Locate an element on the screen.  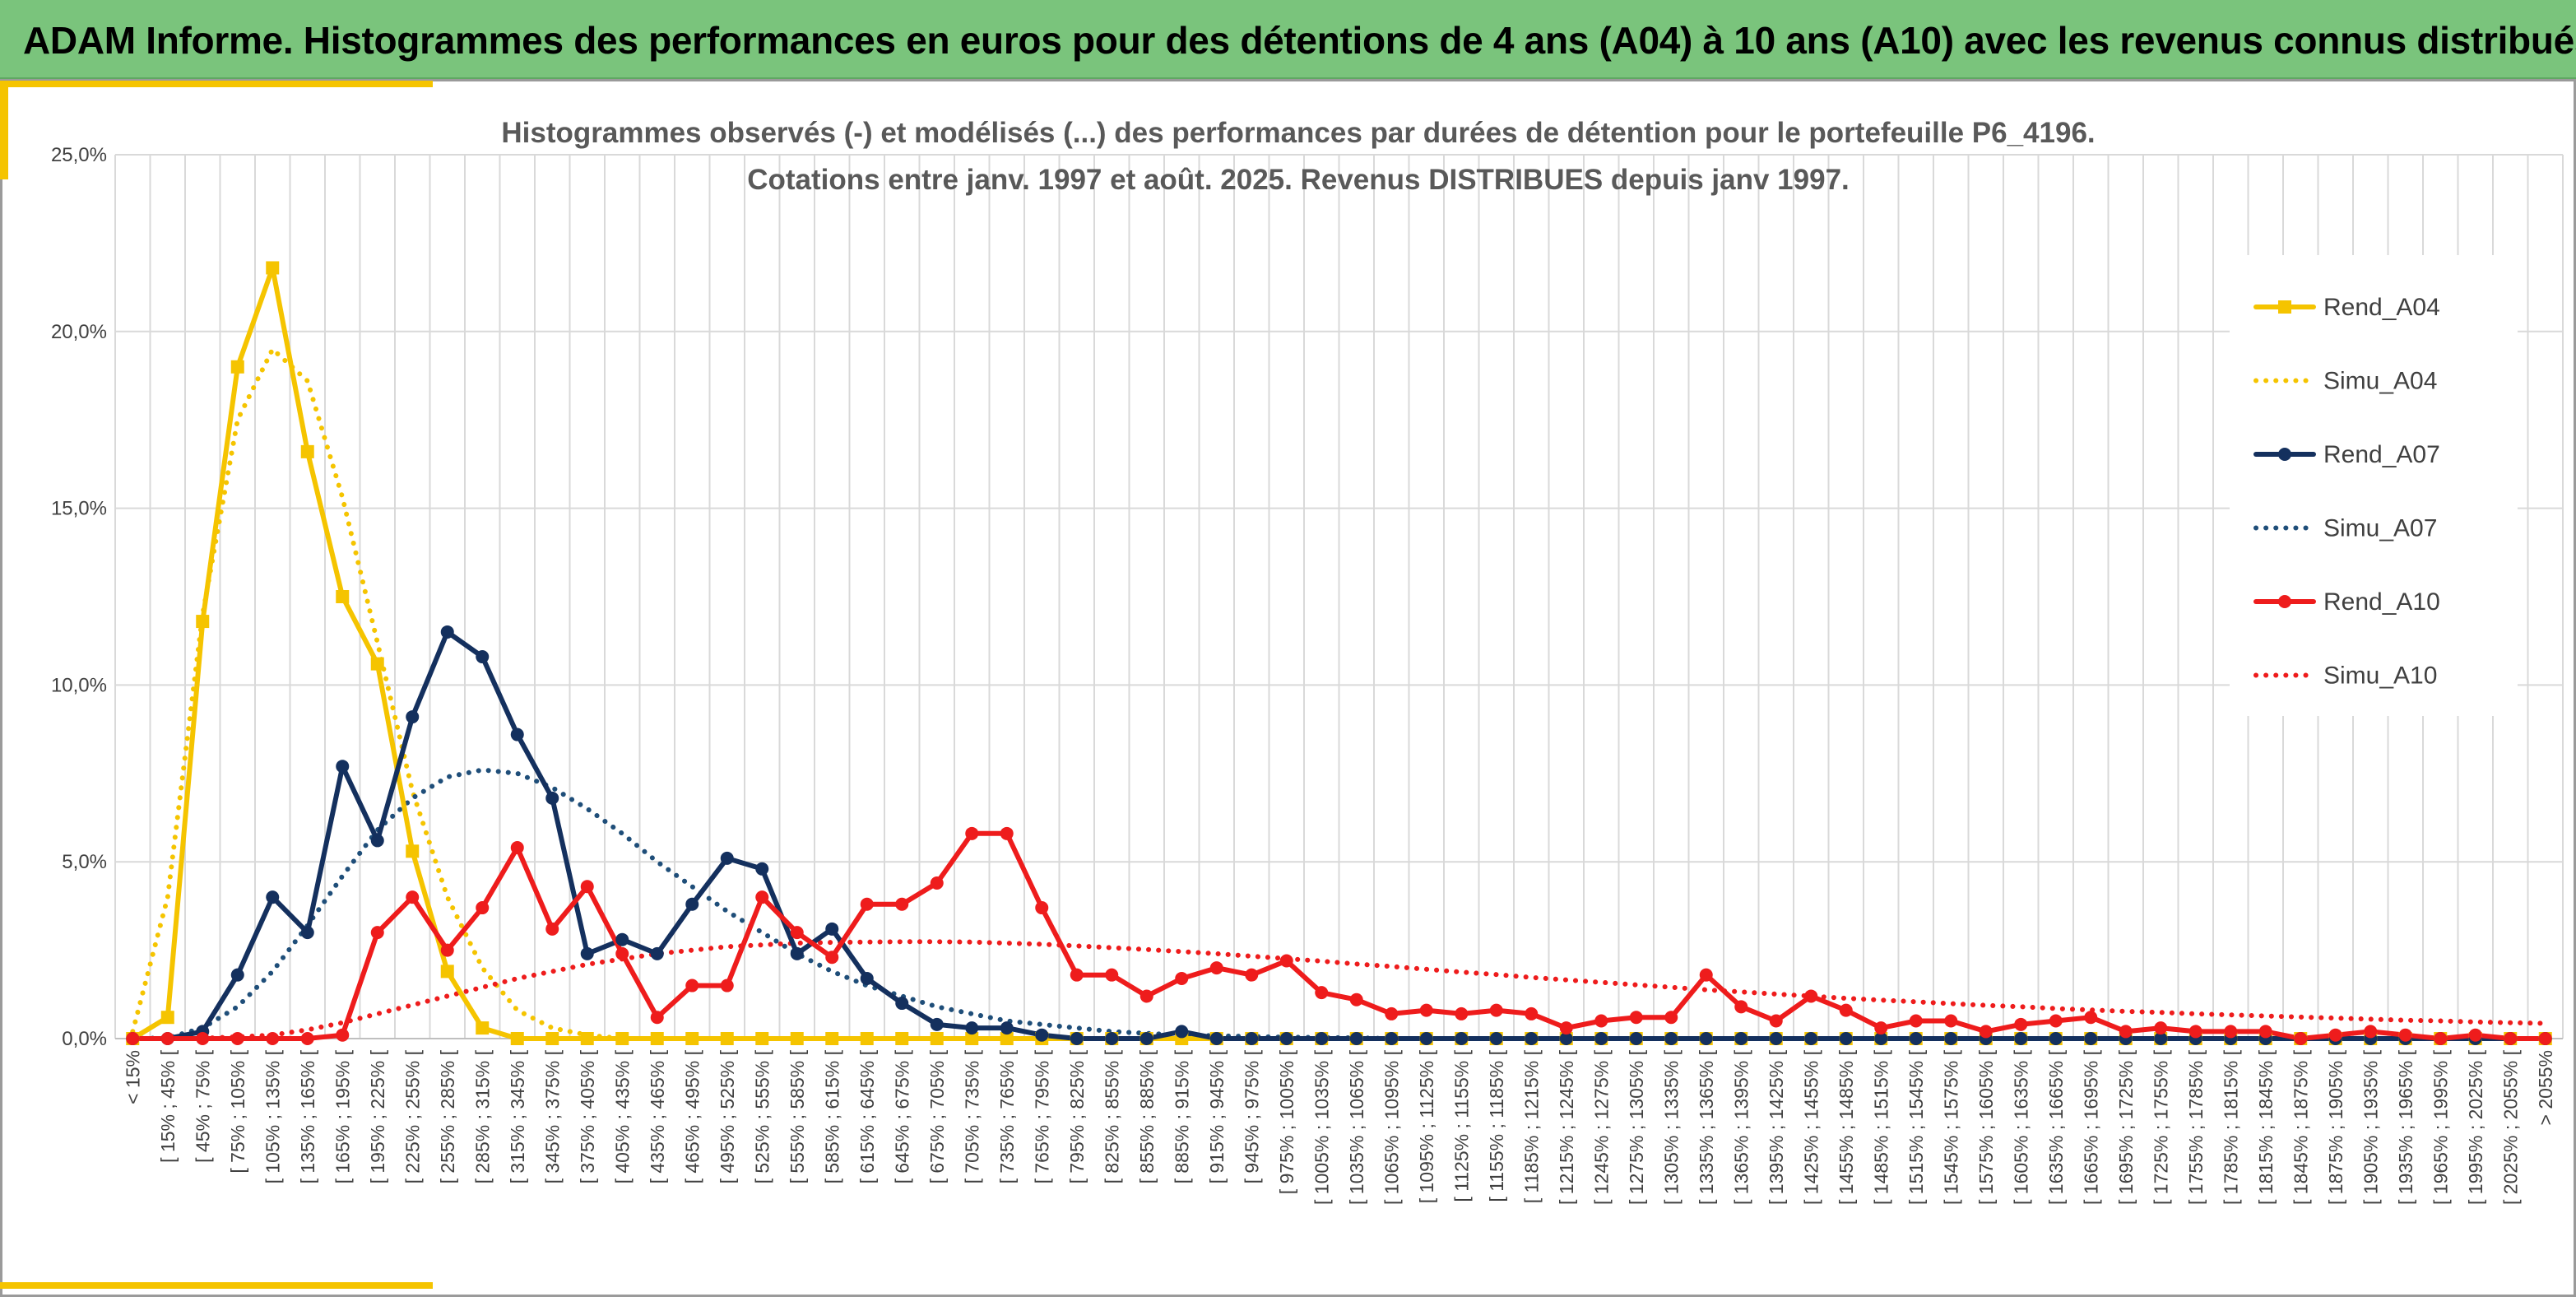
x-tick-label: [ 1845% ; 1875% [ is located at coordinates (2300, 1127).